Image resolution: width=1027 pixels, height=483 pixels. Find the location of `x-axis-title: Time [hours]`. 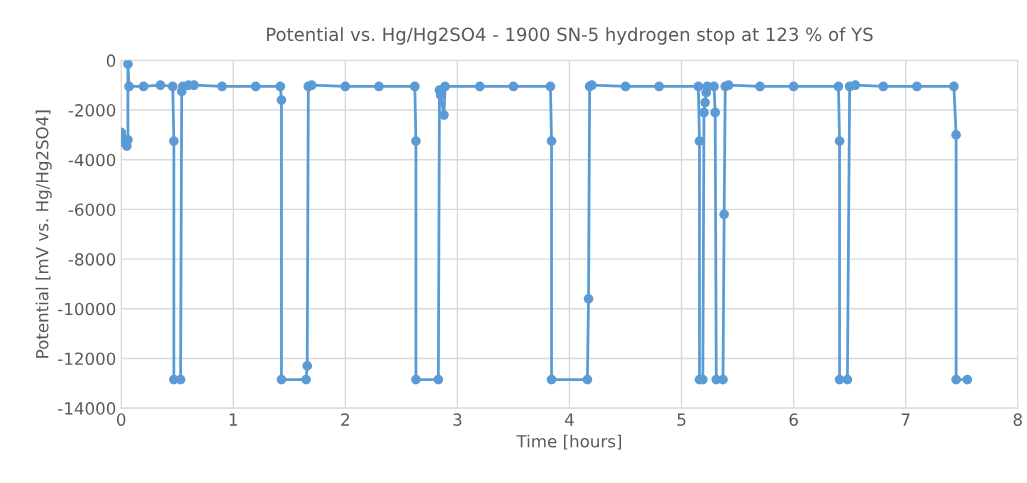

x-axis-title: Time [hours] is located at coordinates (569, 442).